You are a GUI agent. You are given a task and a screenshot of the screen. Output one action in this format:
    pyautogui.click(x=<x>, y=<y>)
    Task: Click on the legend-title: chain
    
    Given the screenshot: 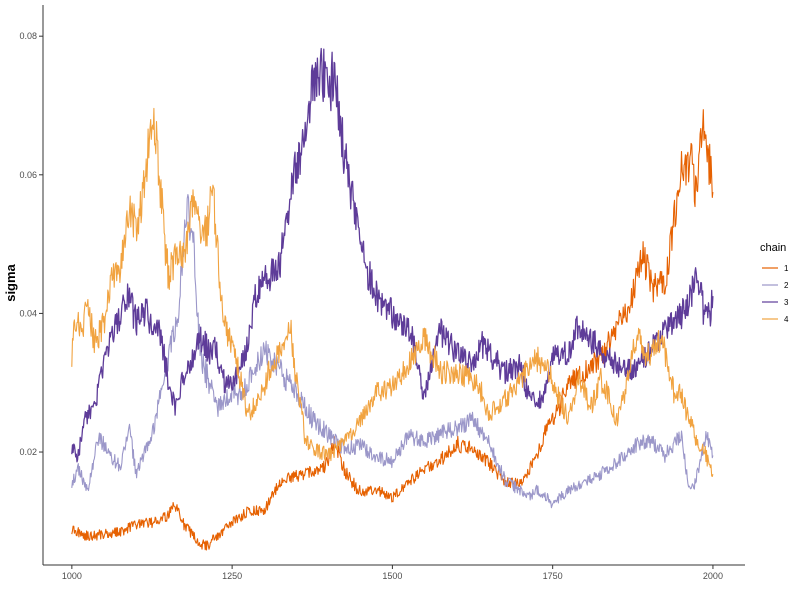 What is the action you would take?
    pyautogui.click(x=773, y=248)
    